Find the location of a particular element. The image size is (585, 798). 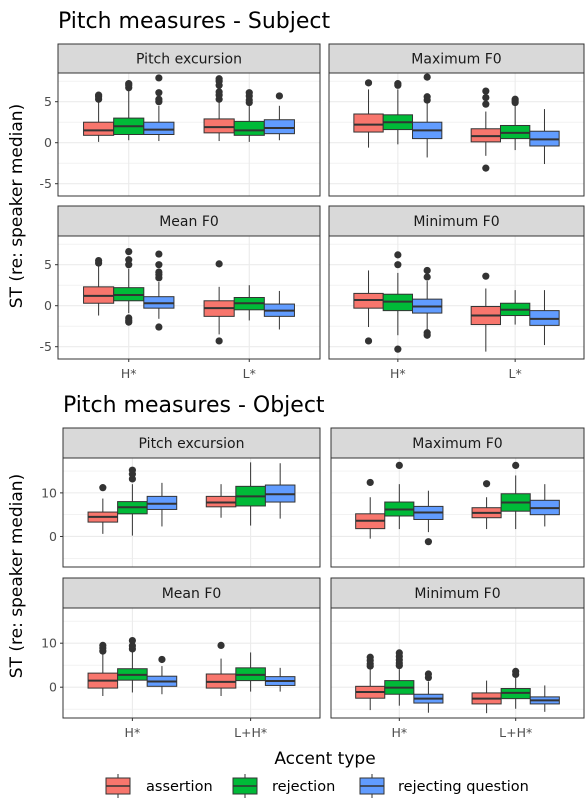

object-panel-maximum-f0-border is located at coordinates (457, 512).